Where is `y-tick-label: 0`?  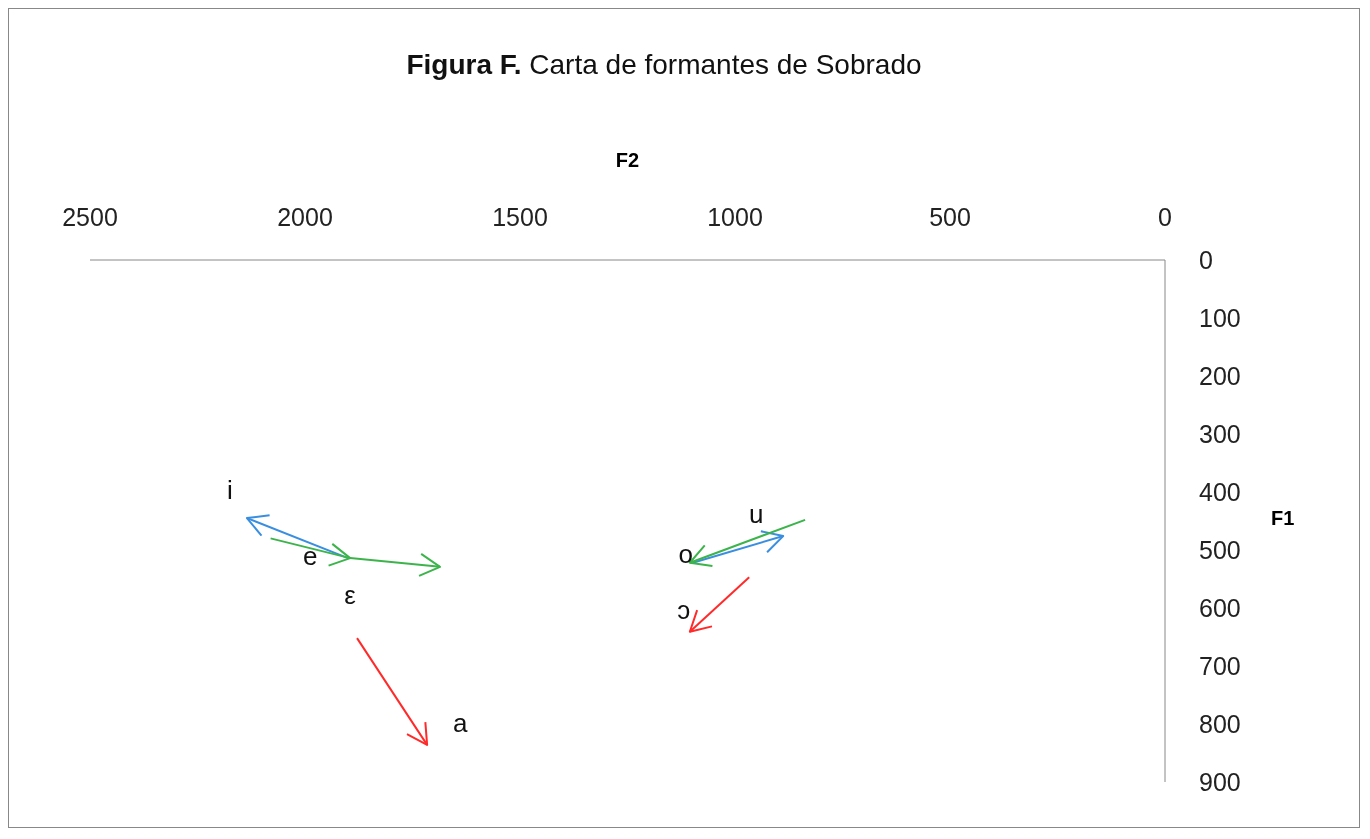 y-tick-label: 0 is located at coordinates (1206, 259).